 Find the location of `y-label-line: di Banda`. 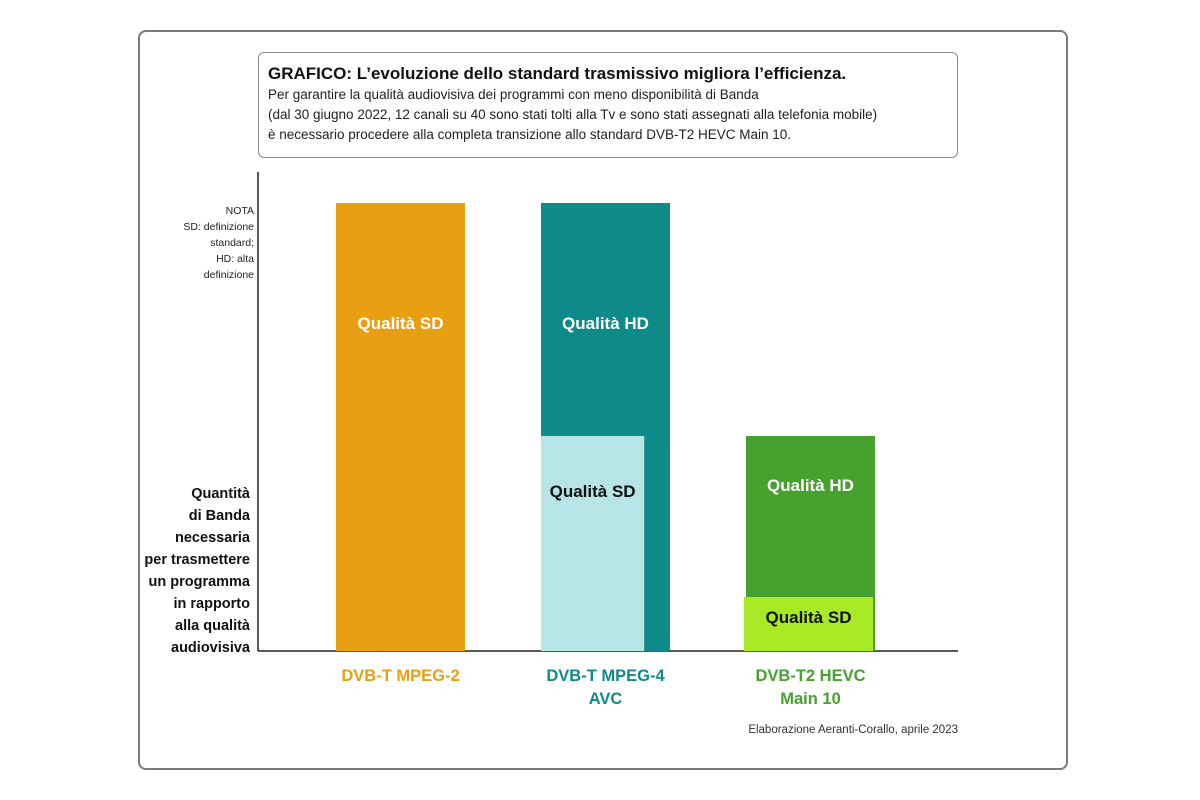

y-label-line: di Banda is located at coordinates (219, 516).